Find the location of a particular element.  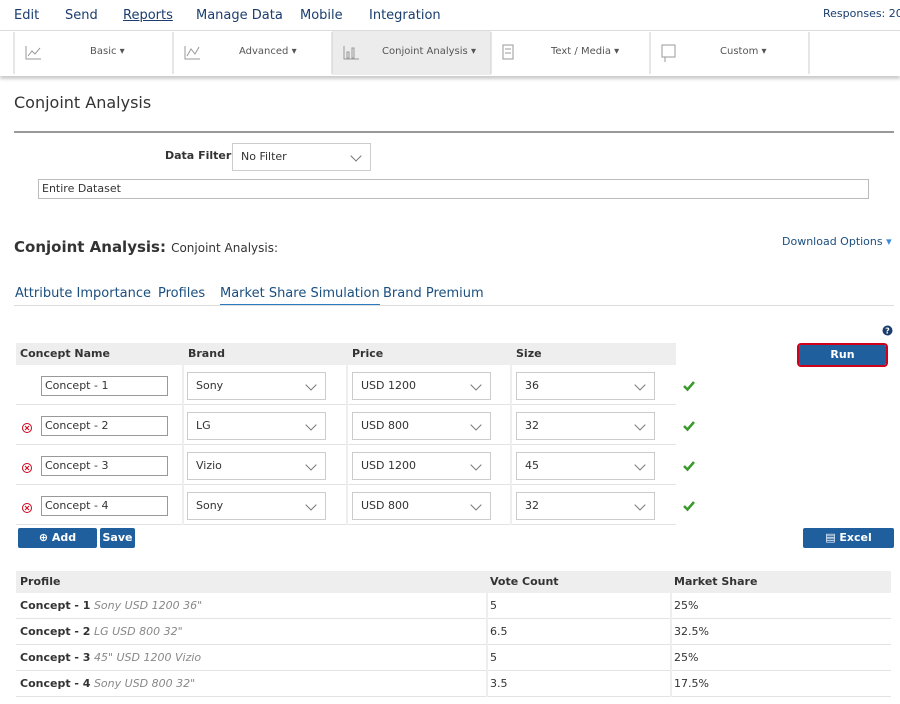

filter-select: No Filter is located at coordinates (301, 157).